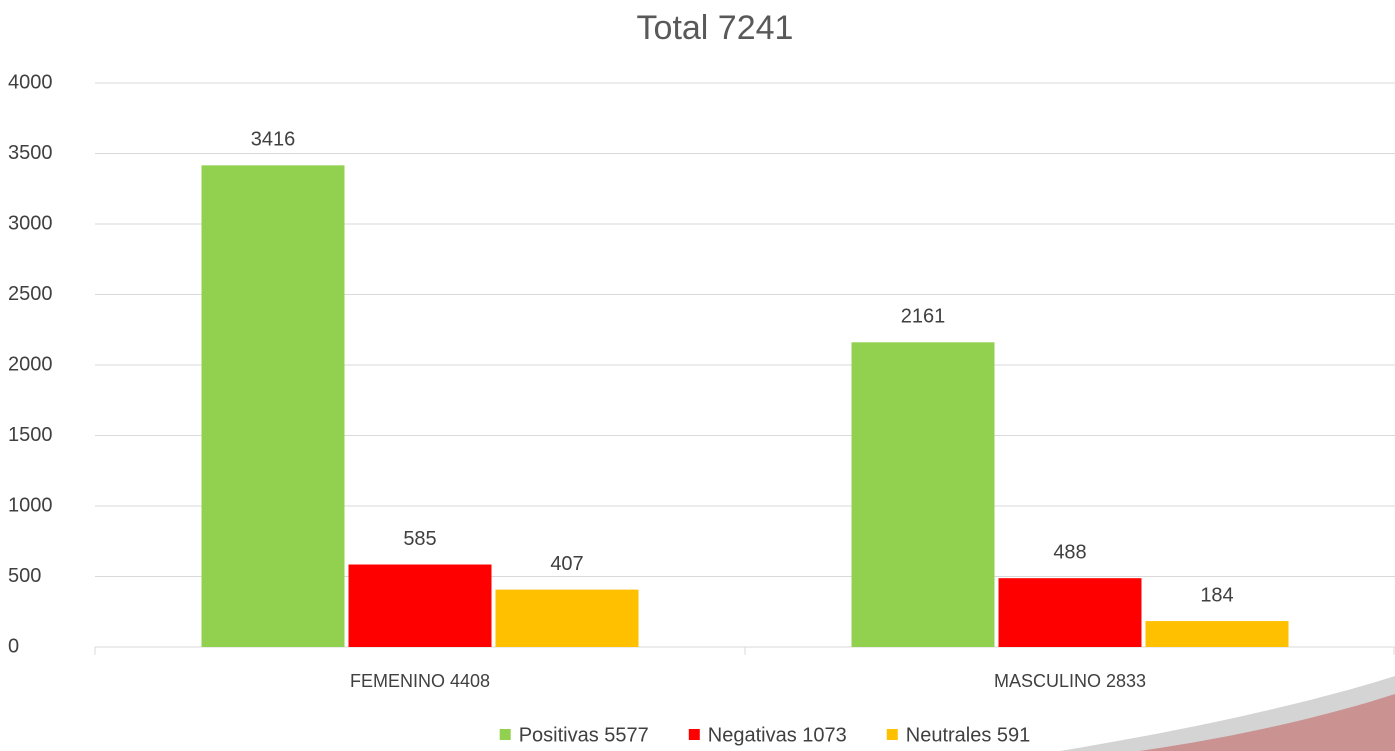 Image resolution: width=1395 pixels, height=751 pixels. I want to click on y-tick-label: 4000, so click(30, 82).